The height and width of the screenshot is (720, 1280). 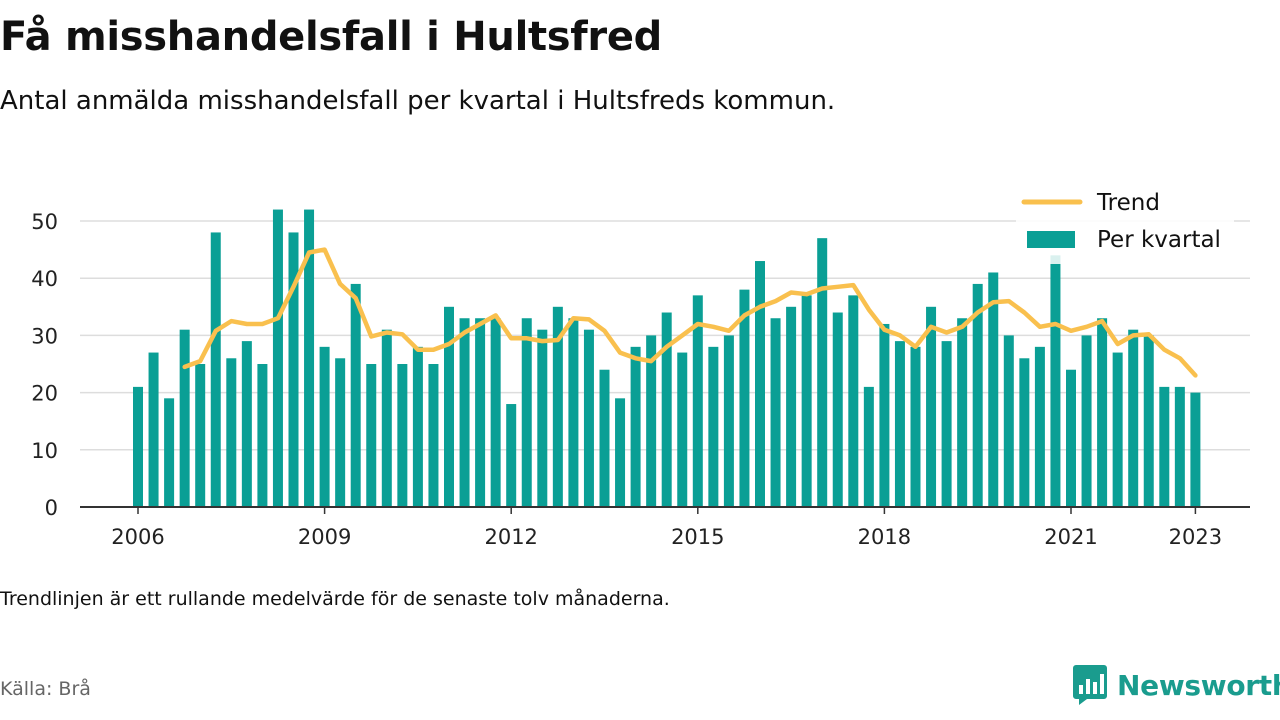 What do you see at coordinates (1051, 239) in the screenshot?
I see `legend-bar-swatch` at bounding box center [1051, 239].